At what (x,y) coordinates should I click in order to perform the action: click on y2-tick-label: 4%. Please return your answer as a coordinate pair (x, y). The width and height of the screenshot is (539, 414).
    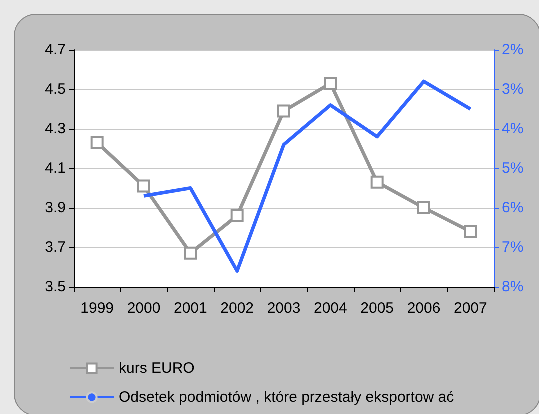
    Looking at the image, I should click on (513, 129).